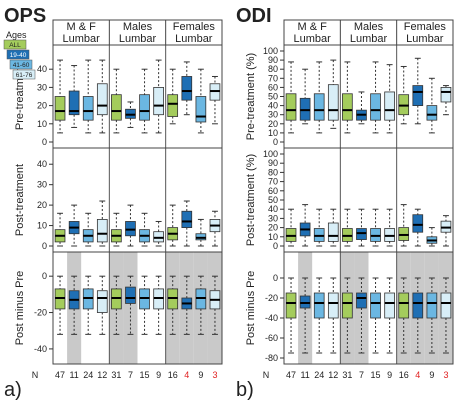  I want to click on ages-legend: Ages ALL 19-40 41-60 61-76, so click(19, 55).